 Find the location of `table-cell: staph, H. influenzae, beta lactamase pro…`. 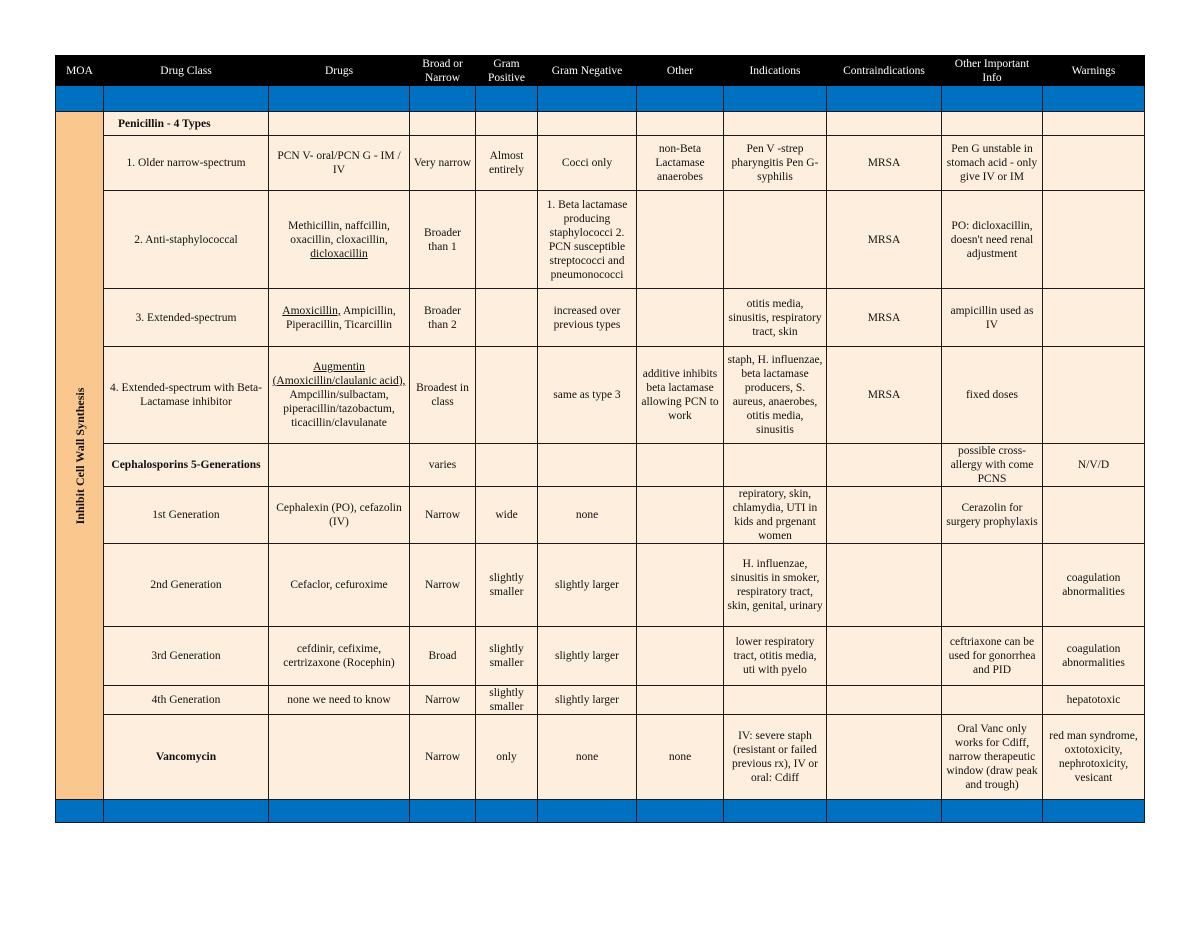

table-cell: staph, H. influenzae, beta lactamase pro… is located at coordinates (775, 395).